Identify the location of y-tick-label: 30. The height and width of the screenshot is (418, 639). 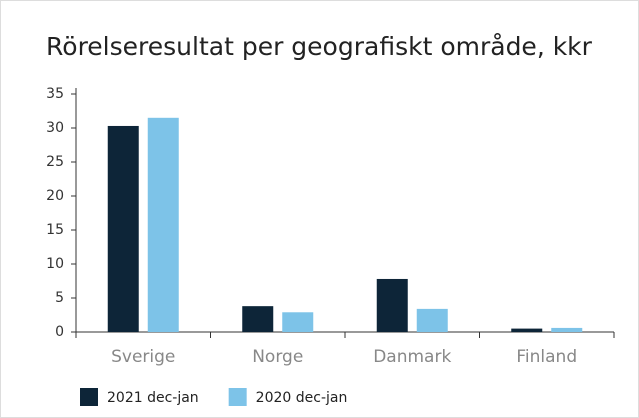
(55, 128).